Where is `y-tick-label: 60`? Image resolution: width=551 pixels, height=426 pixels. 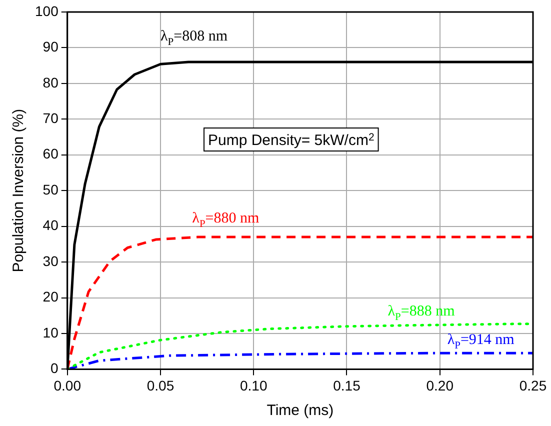
y-tick-label: 60 is located at coordinates (50, 154).